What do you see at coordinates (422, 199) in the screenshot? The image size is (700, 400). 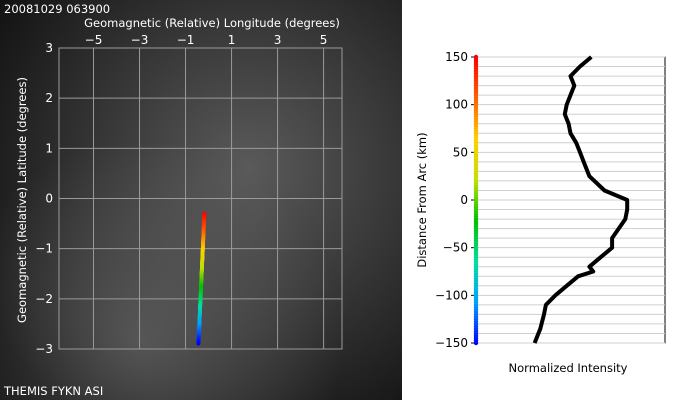 I see `distance-axis-label: Distance From Arc (km)` at bounding box center [422, 199].